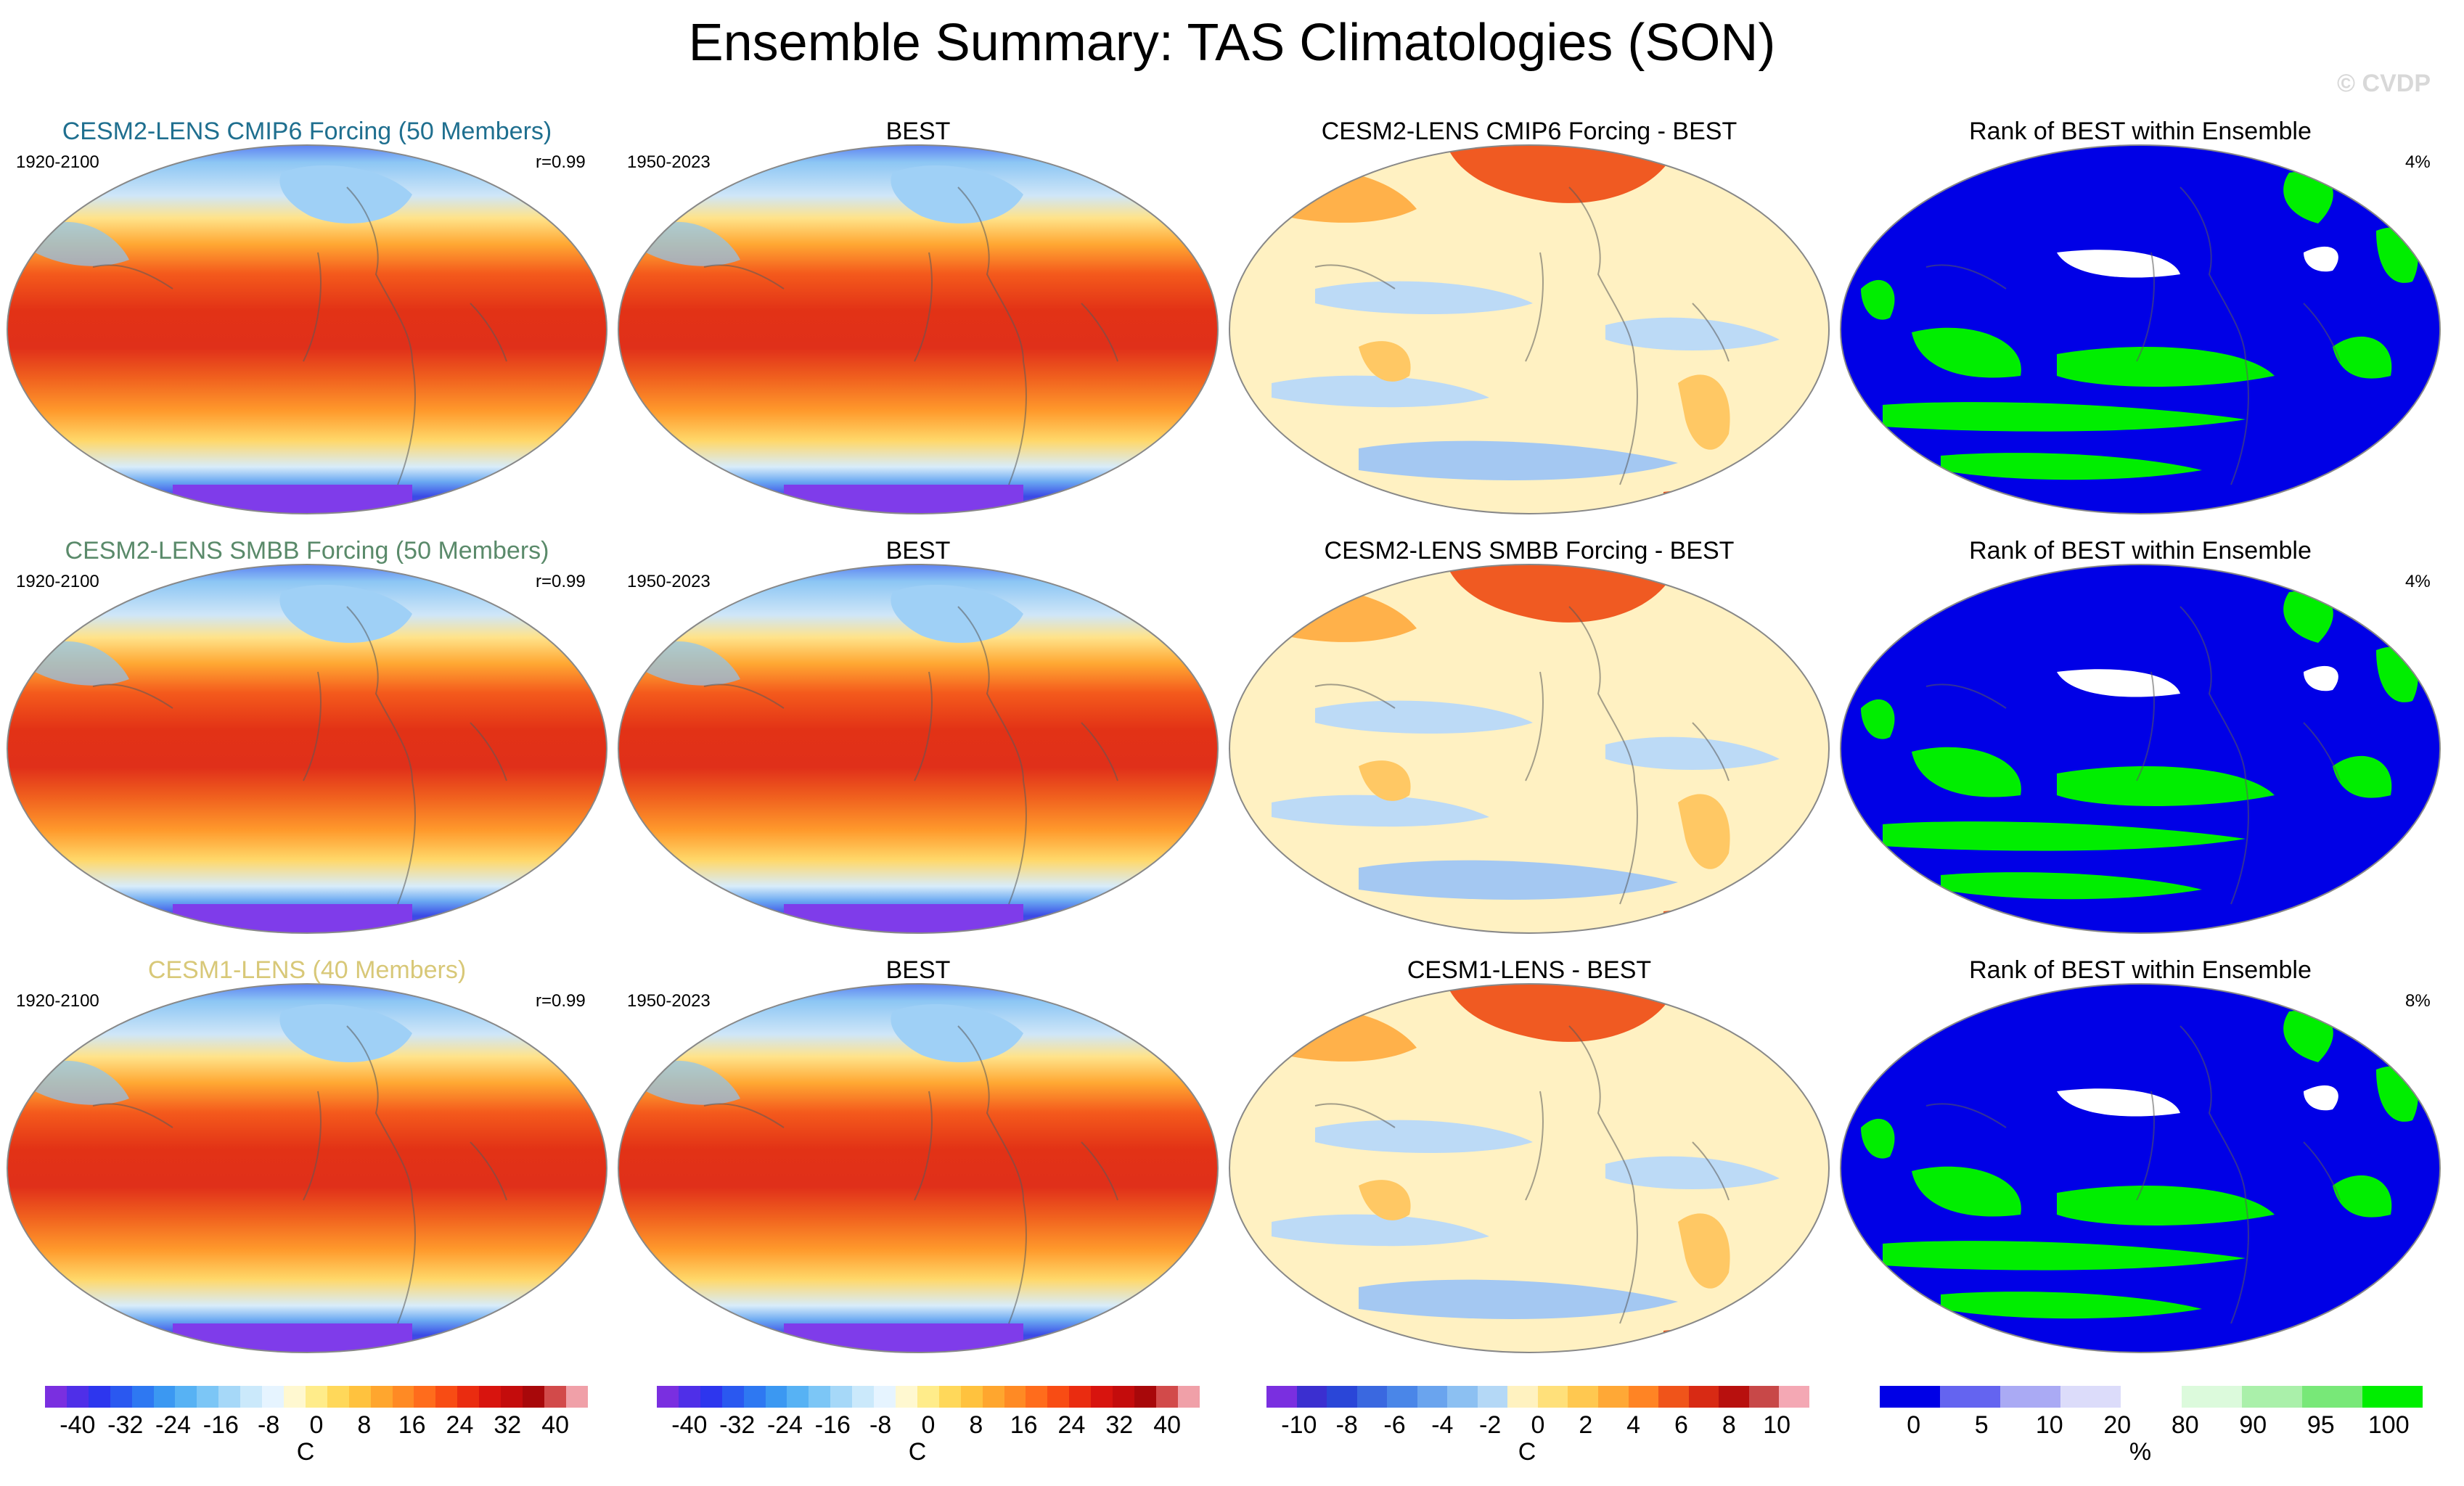  What do you see at coordinates (2118, 264) in the screenshot?
I see `mid-rank-region` at bounding box center [2118, 264].